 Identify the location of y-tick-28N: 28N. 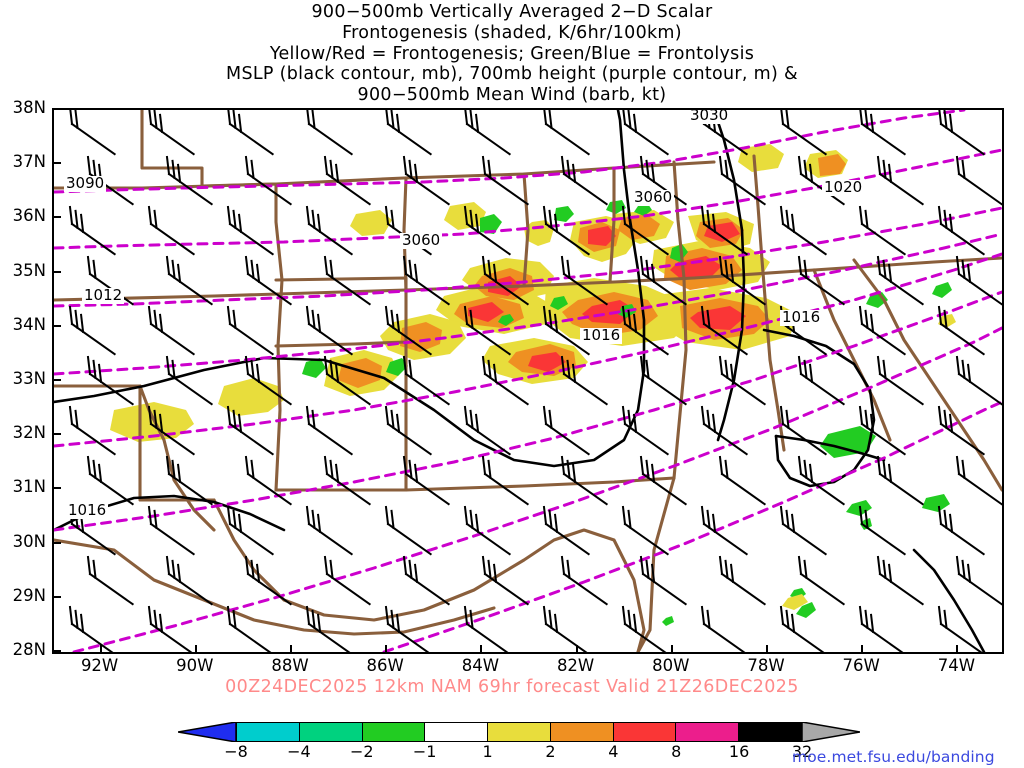
(29, 649).